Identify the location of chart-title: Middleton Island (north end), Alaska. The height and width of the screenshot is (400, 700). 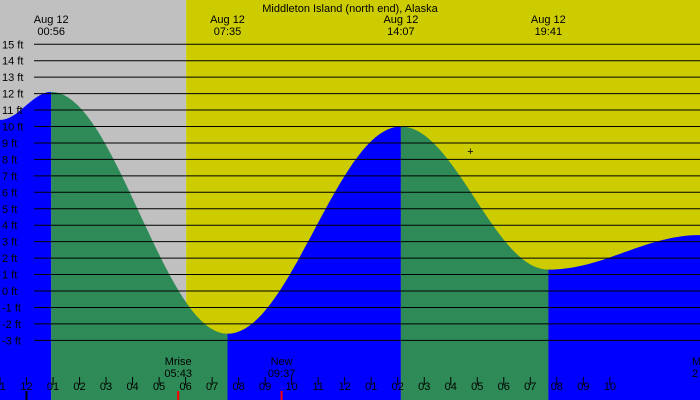
(350, 9).